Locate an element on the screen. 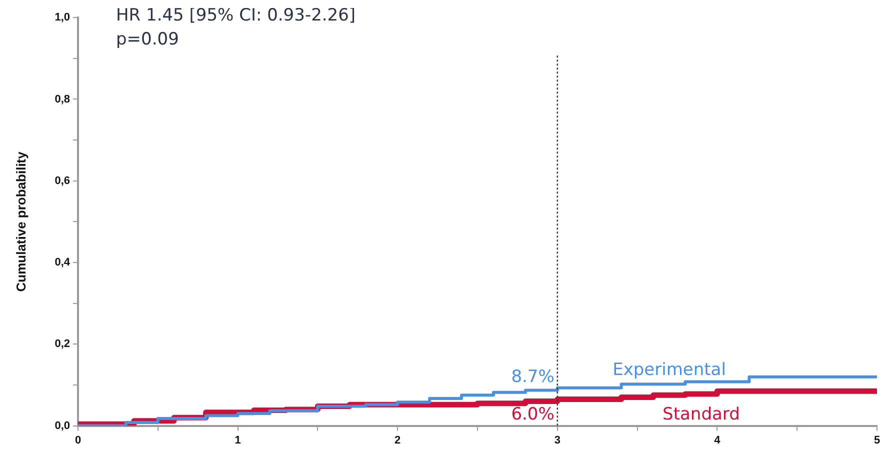 The image size is (895, 458). y-tick-label: 0,6 is located at coordinates (62, 180).